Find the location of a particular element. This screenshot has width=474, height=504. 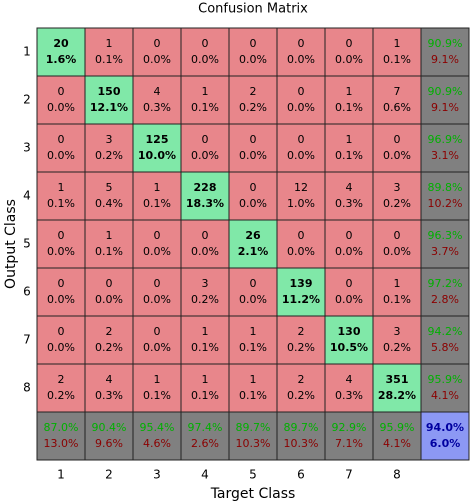

cell-percent: 9.1% is located at coordinates (445, 59).